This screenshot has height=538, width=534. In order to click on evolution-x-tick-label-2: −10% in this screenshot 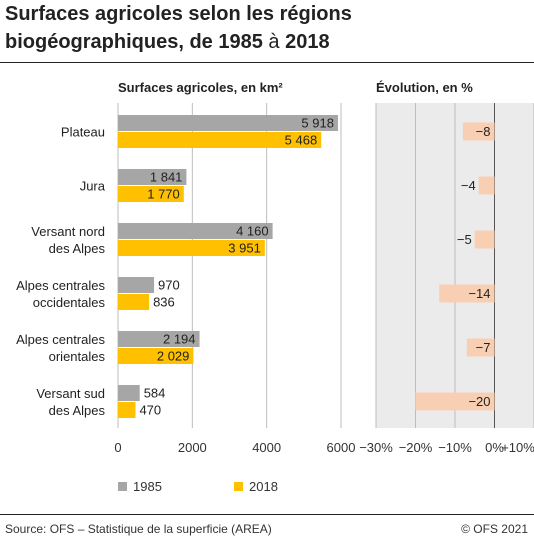, I will do `click(455, 447)`.